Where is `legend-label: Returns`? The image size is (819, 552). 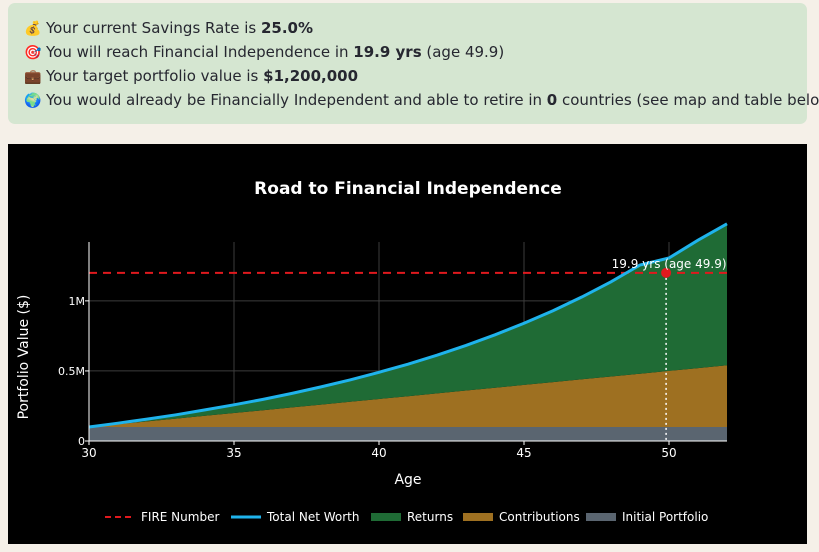
legend-label: Returns is located at coordinates (430, 517).